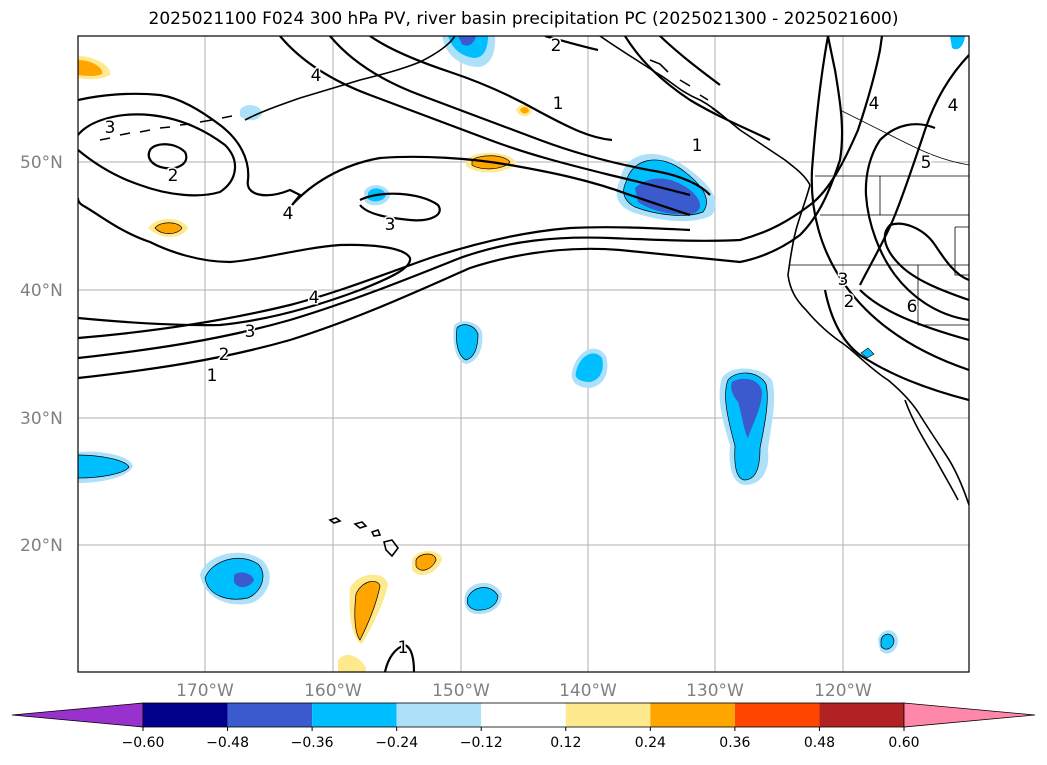 The width and height of the screenshot is (1047, 765). I want to click on colorbar-tick-label: 0.60, so click(903, 743).